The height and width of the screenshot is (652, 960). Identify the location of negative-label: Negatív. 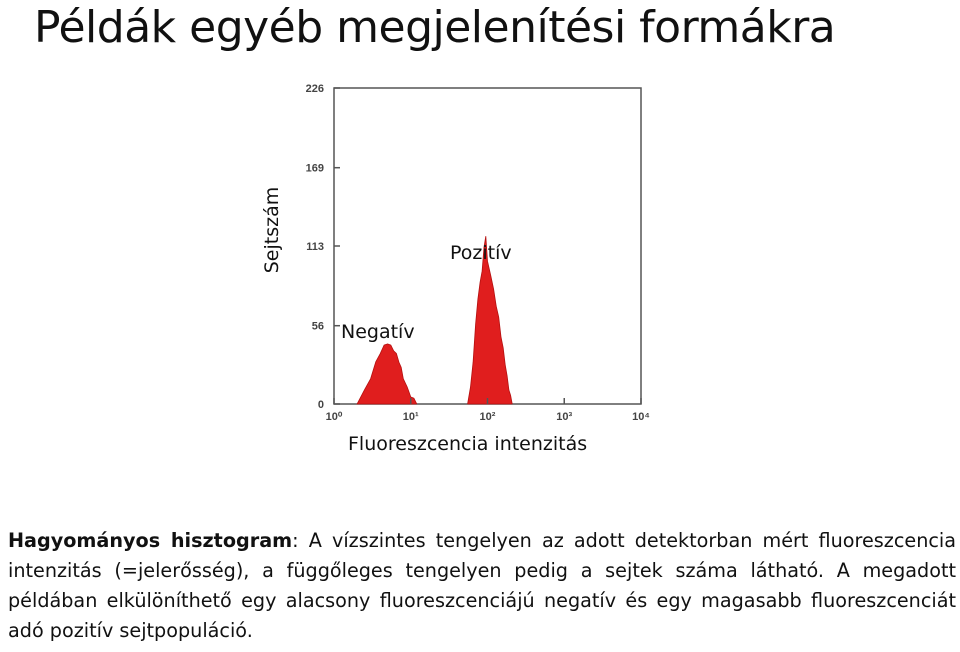
(378, 332).